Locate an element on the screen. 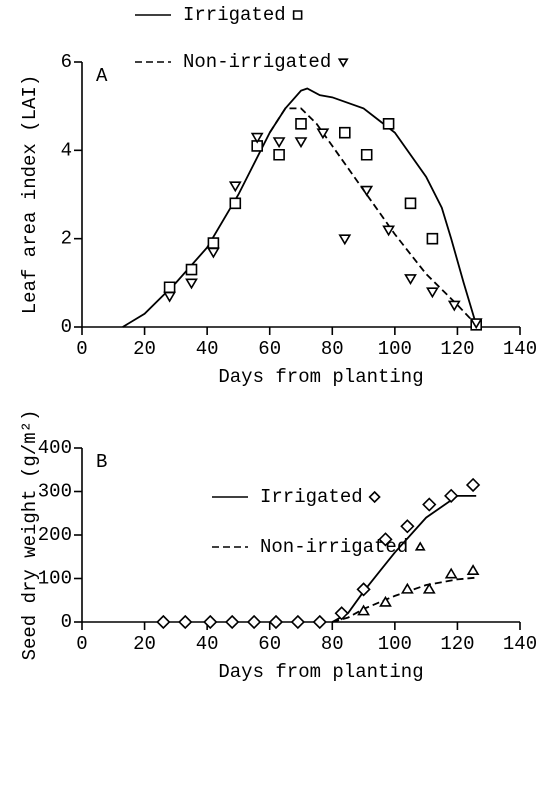  y-tick-label: 300 is located at coordinates (55, 492).